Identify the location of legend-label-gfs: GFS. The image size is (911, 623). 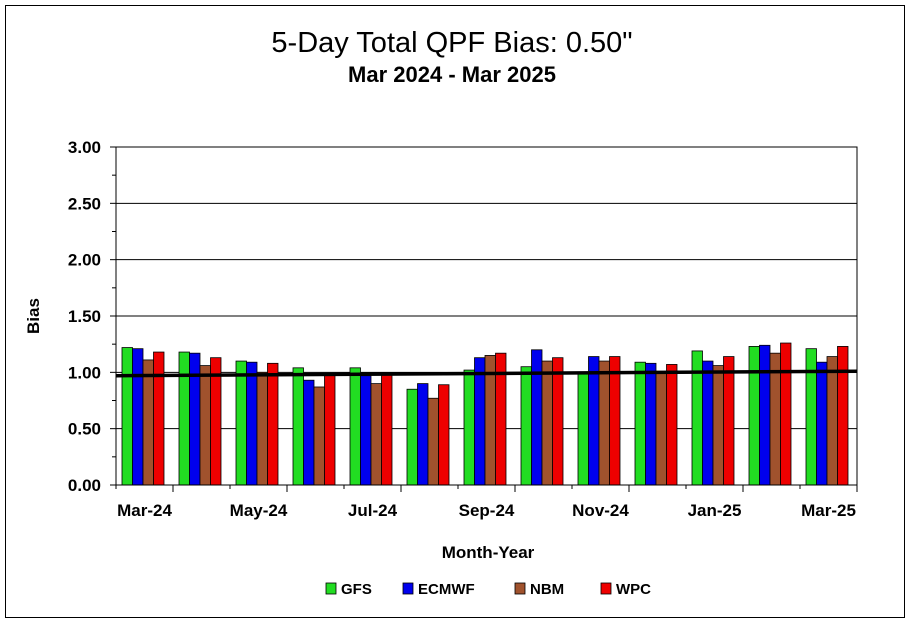
(356, 589).